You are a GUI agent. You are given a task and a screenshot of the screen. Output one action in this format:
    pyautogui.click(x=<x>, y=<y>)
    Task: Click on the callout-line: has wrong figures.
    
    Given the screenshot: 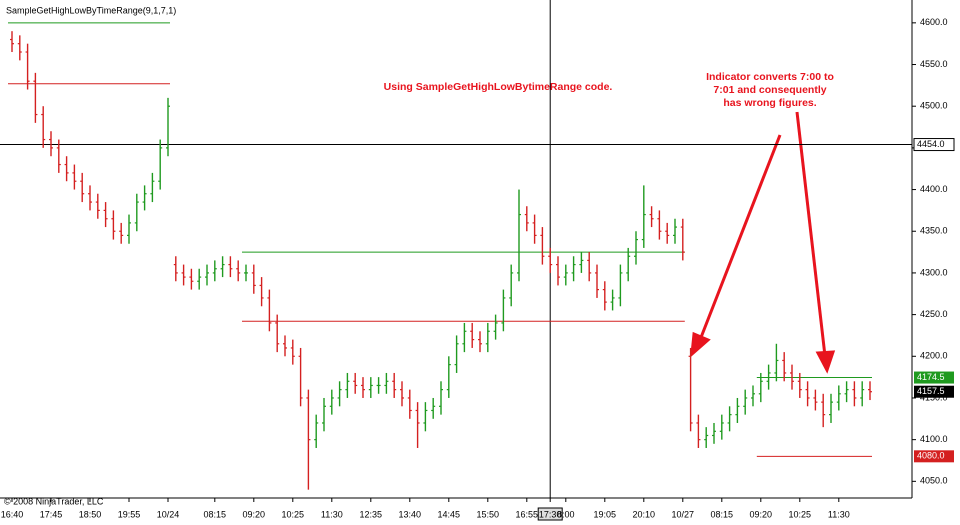 What is the action you would take?
    pyautogui.click(x=769, y=103)
    